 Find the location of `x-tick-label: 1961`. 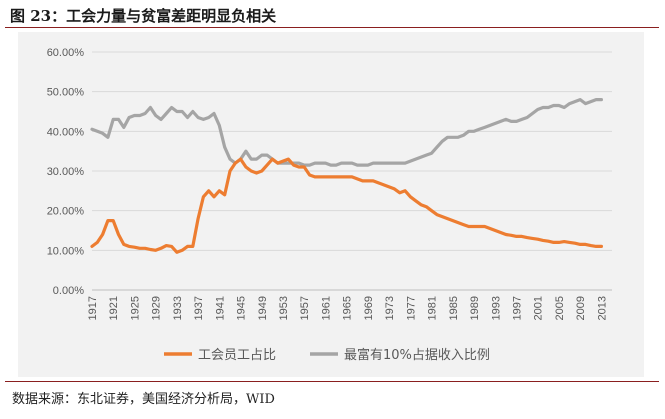

x-tick-label: 1961 is located at coordinates (326, 308).